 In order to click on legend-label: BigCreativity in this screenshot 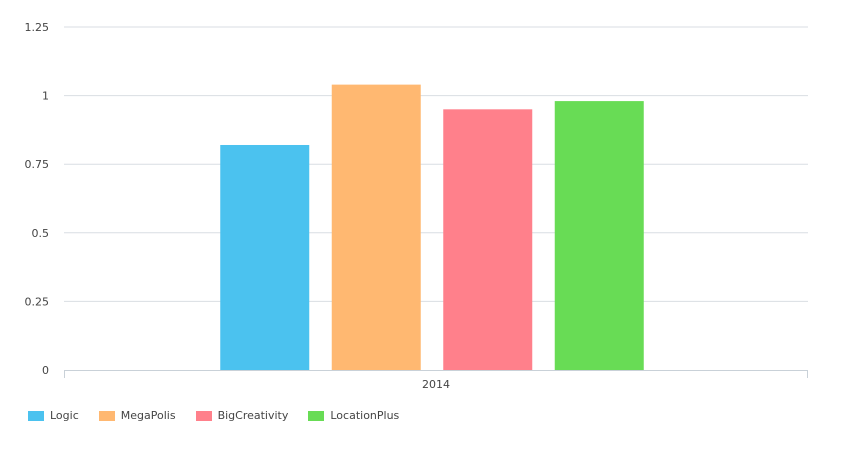, I will do `click(253, 415)`.